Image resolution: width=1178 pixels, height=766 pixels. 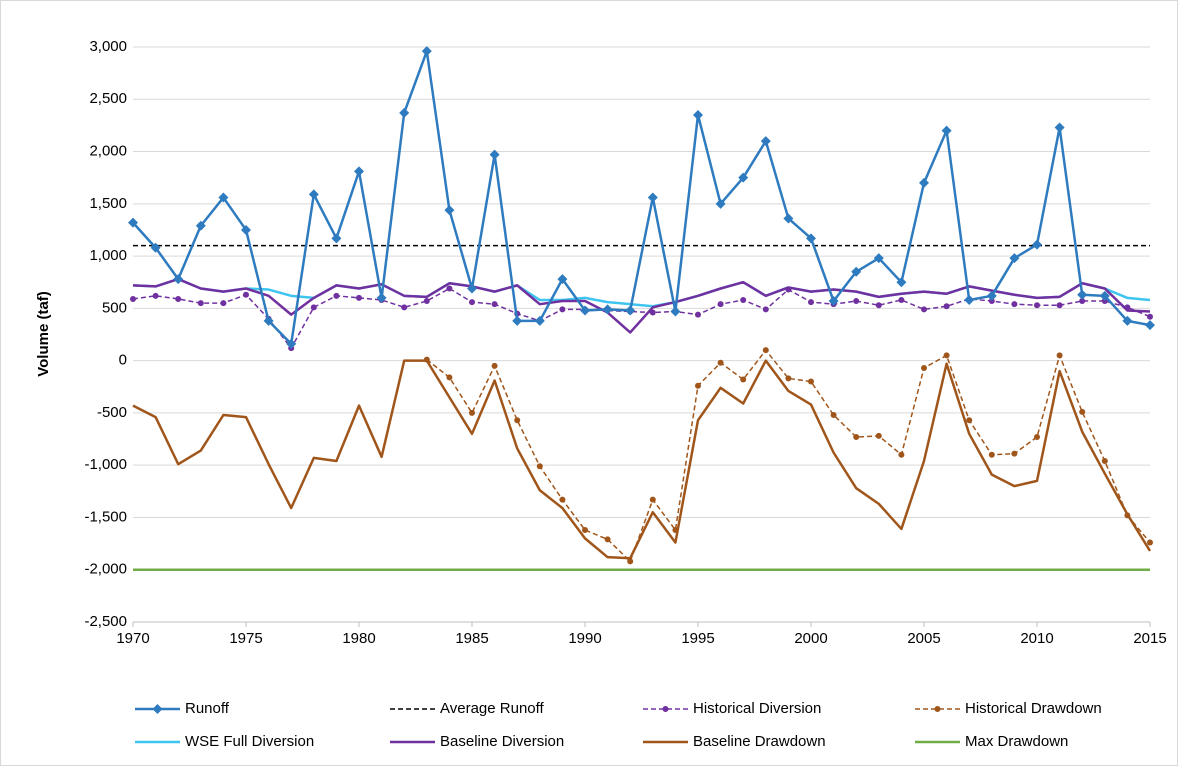 What do you see at coordinates (108, 46) in the screenshot?
I see `y-tick-label: 3,000` at bounding box center [108, 46].